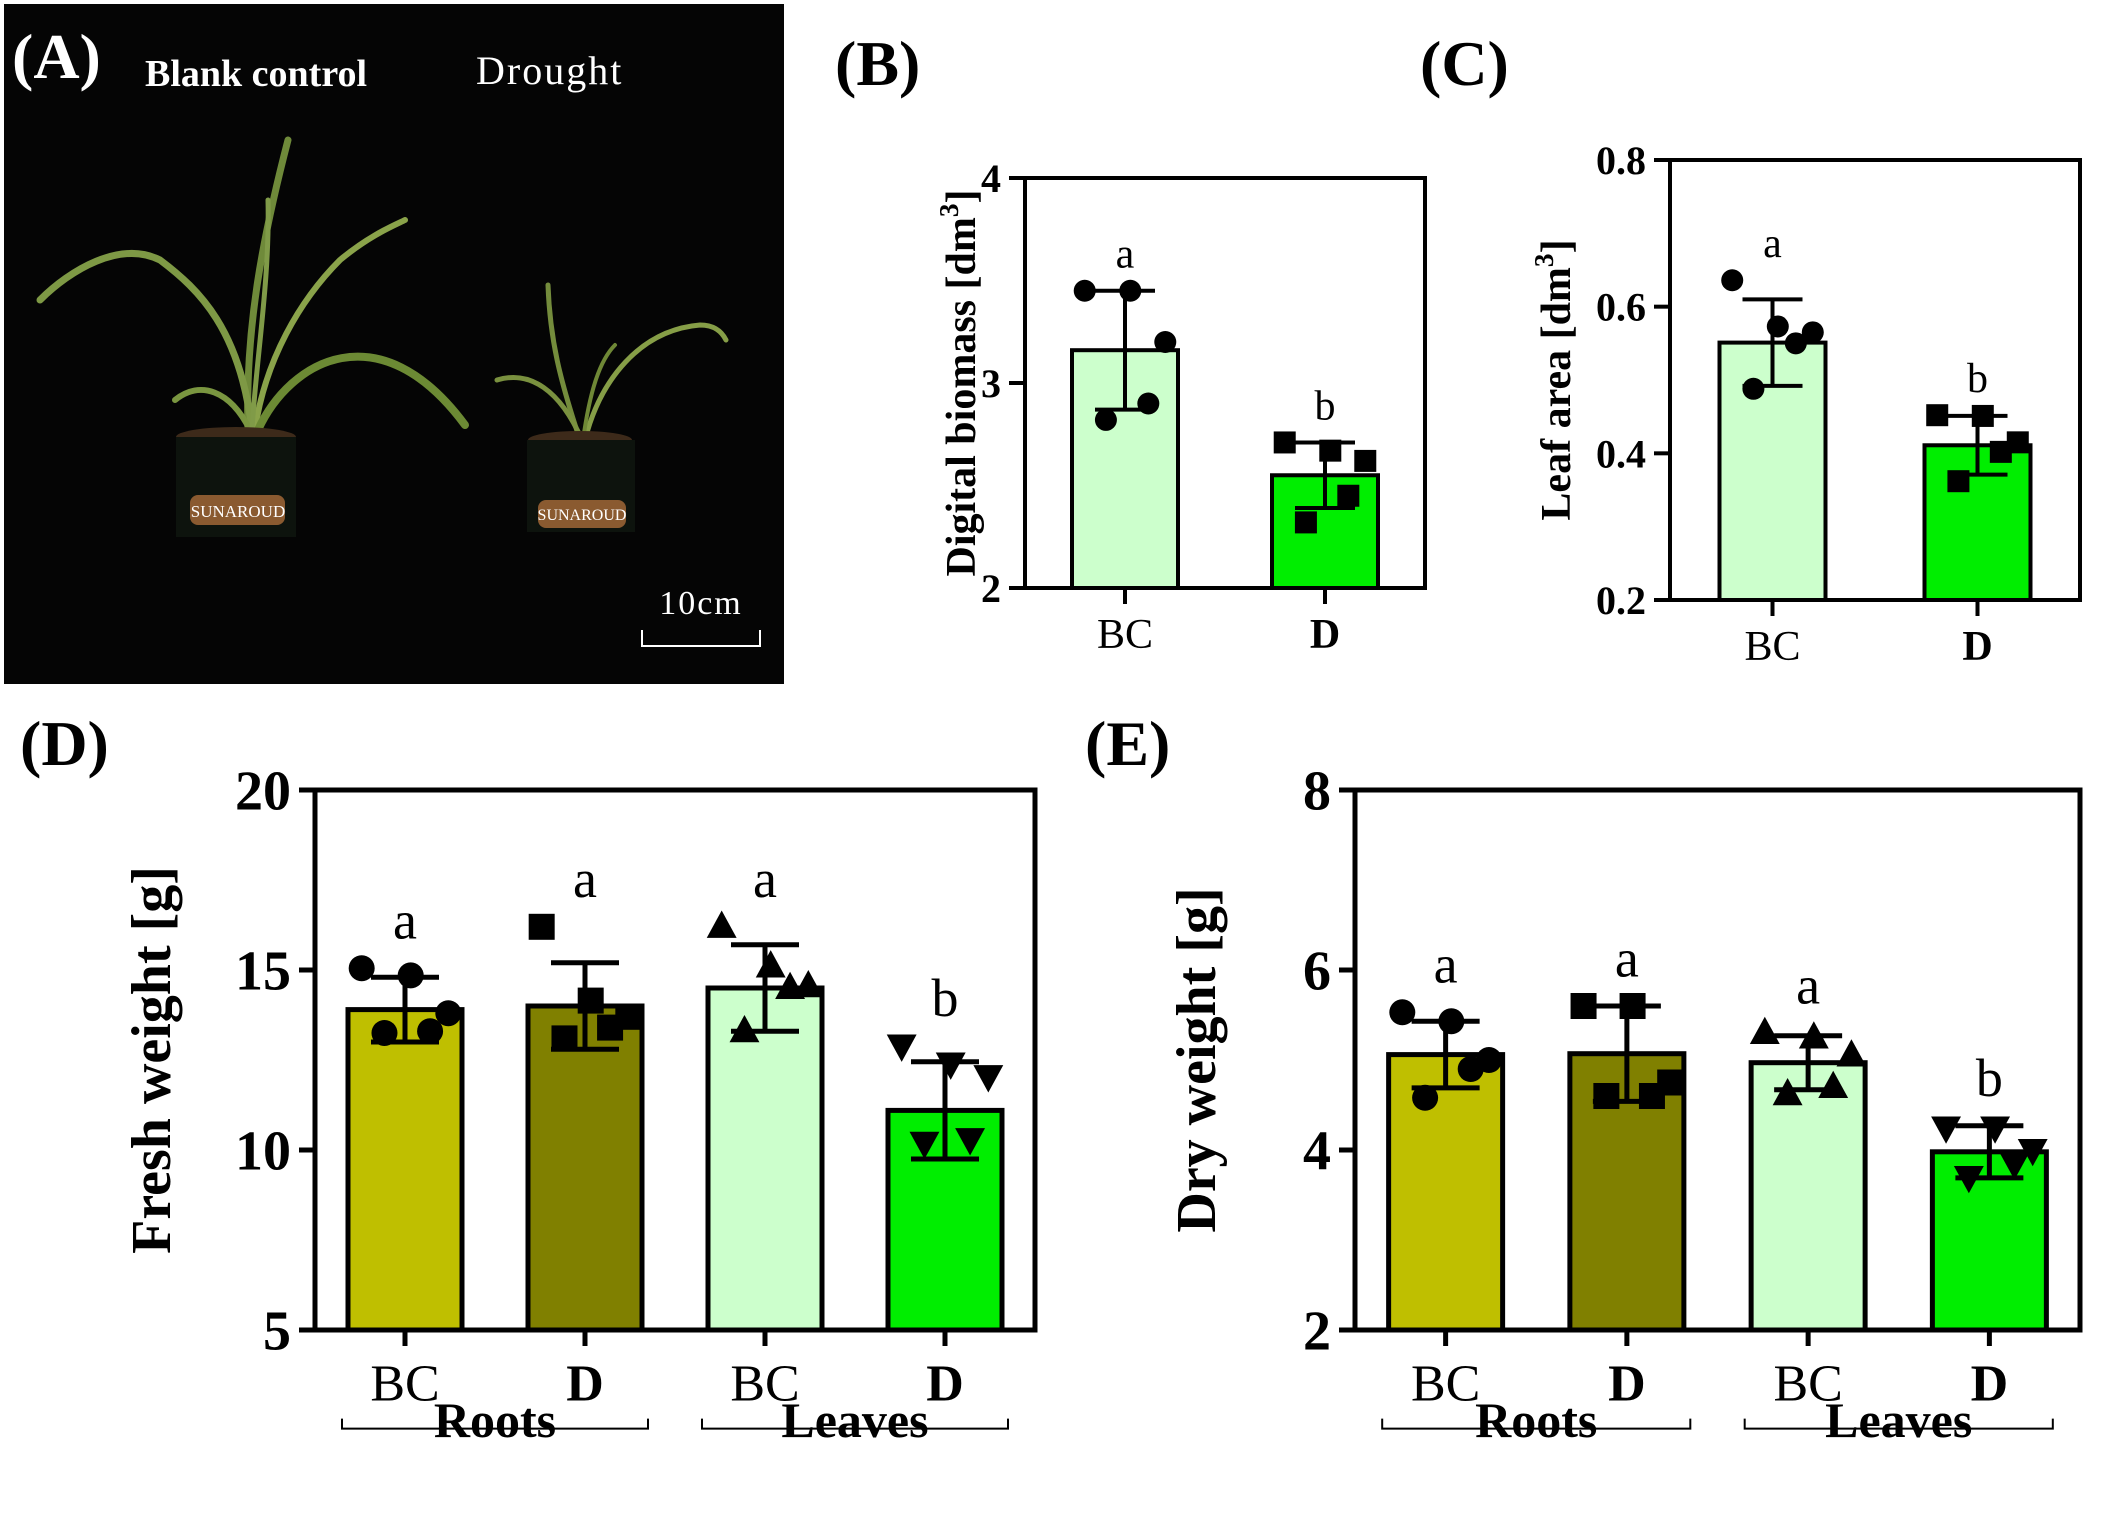 The image size is (2128, 1521). I want to click on scale-bar: 10cm, so click(701, 616).